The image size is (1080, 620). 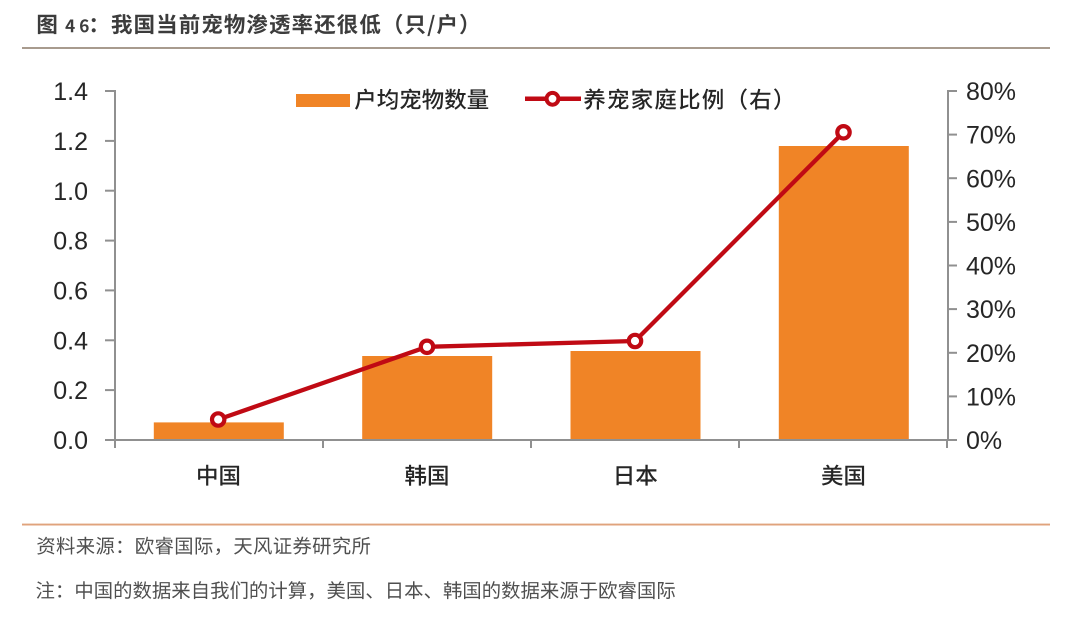 I want to click on svg-text: 0.0, so click(x=70, y=441).